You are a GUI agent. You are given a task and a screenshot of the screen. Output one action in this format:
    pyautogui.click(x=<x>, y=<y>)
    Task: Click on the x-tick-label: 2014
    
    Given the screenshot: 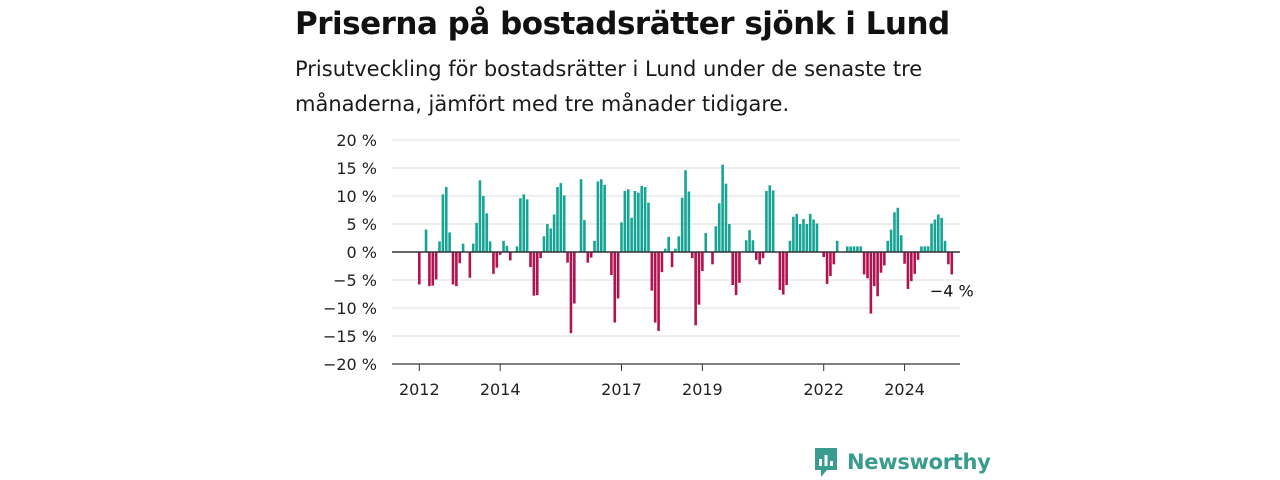 What is the action you would take?
    pyautogui.click(x=500, y=389)
    